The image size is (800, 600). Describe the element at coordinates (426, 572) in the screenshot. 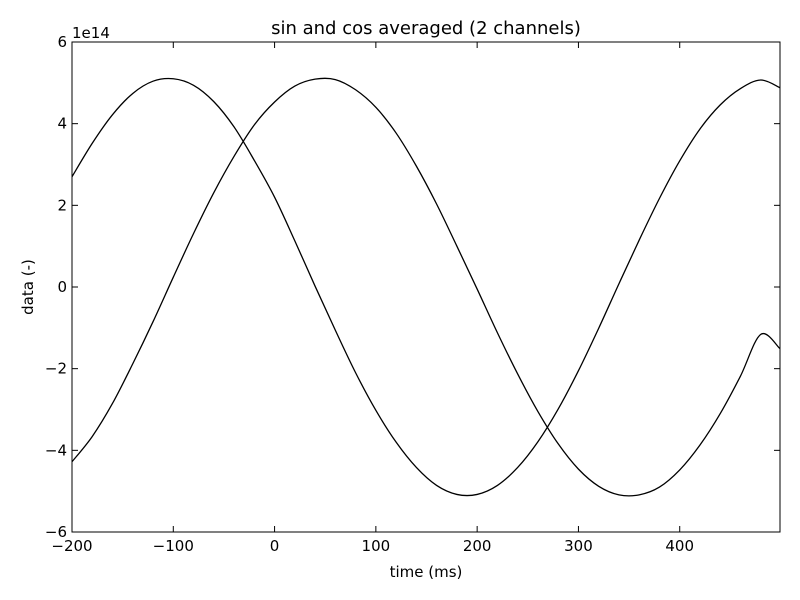

I see `x-axis-title: time (ms)` at that location.